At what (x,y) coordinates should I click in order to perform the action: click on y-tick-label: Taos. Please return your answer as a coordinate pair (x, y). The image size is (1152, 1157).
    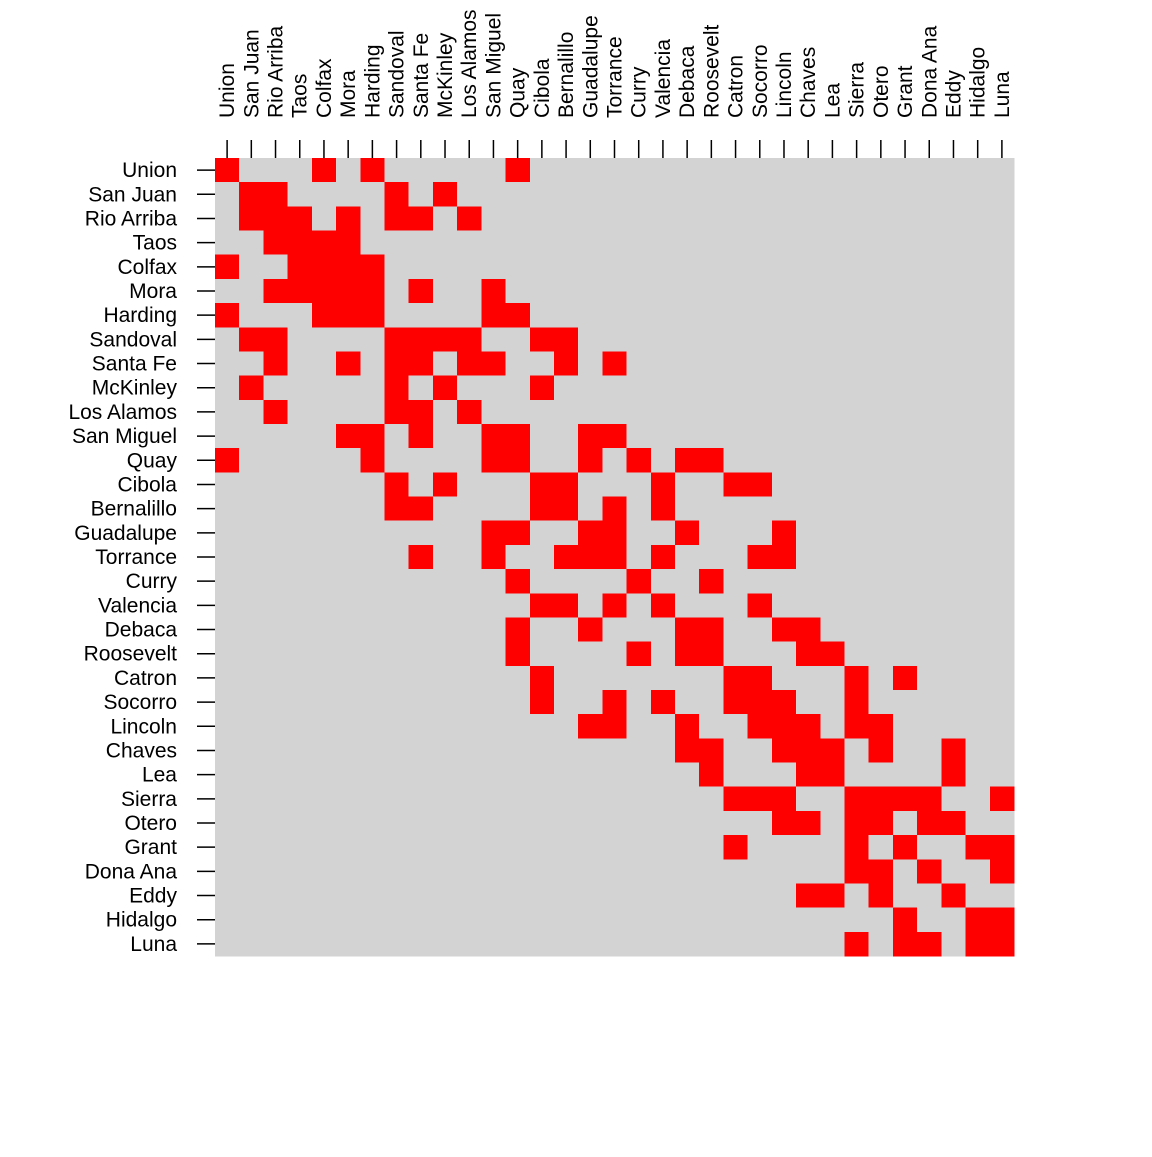
    Looking at the image, I should click on (155, 243).